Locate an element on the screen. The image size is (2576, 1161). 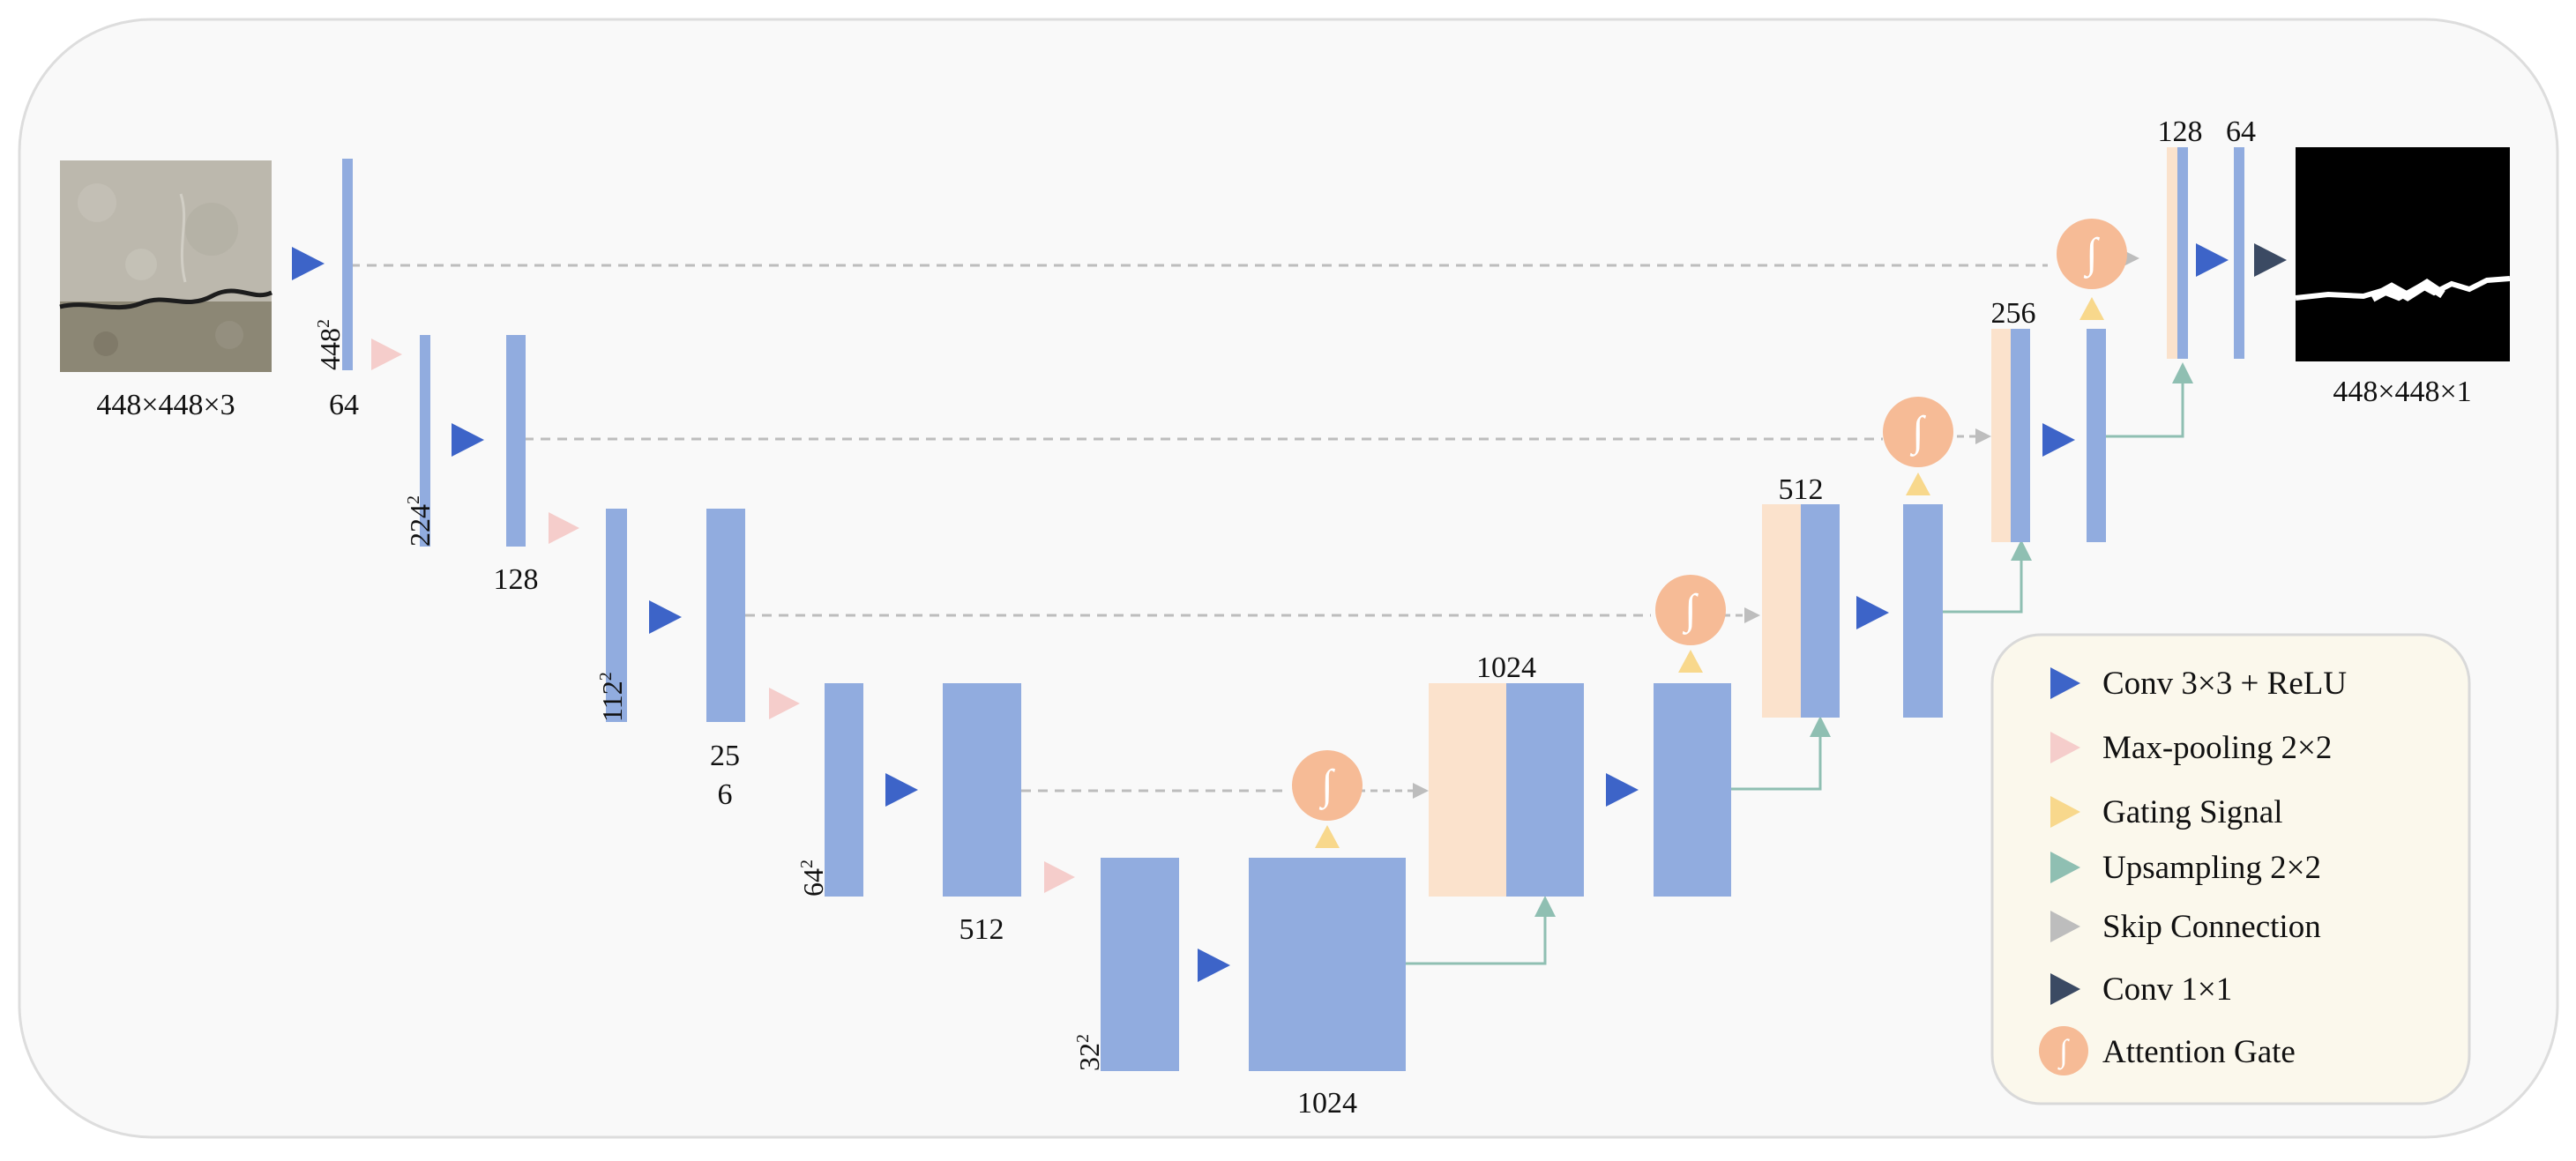
decoder3-concat-peach is located at coordinates (1781, 611).